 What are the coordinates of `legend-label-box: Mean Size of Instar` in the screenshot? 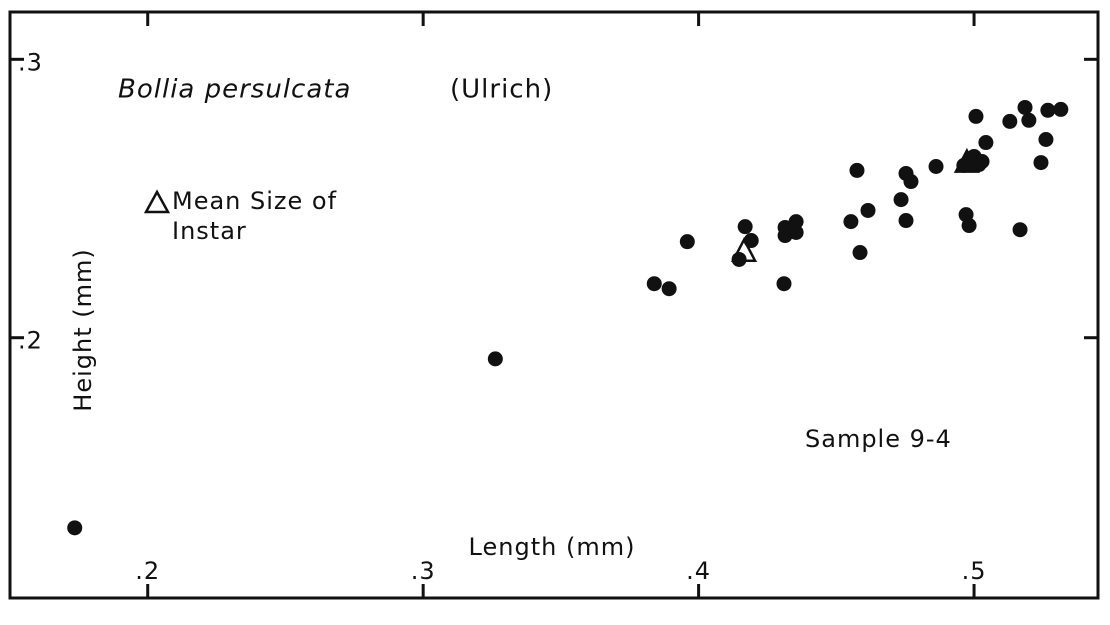 It's located at (255, 216).